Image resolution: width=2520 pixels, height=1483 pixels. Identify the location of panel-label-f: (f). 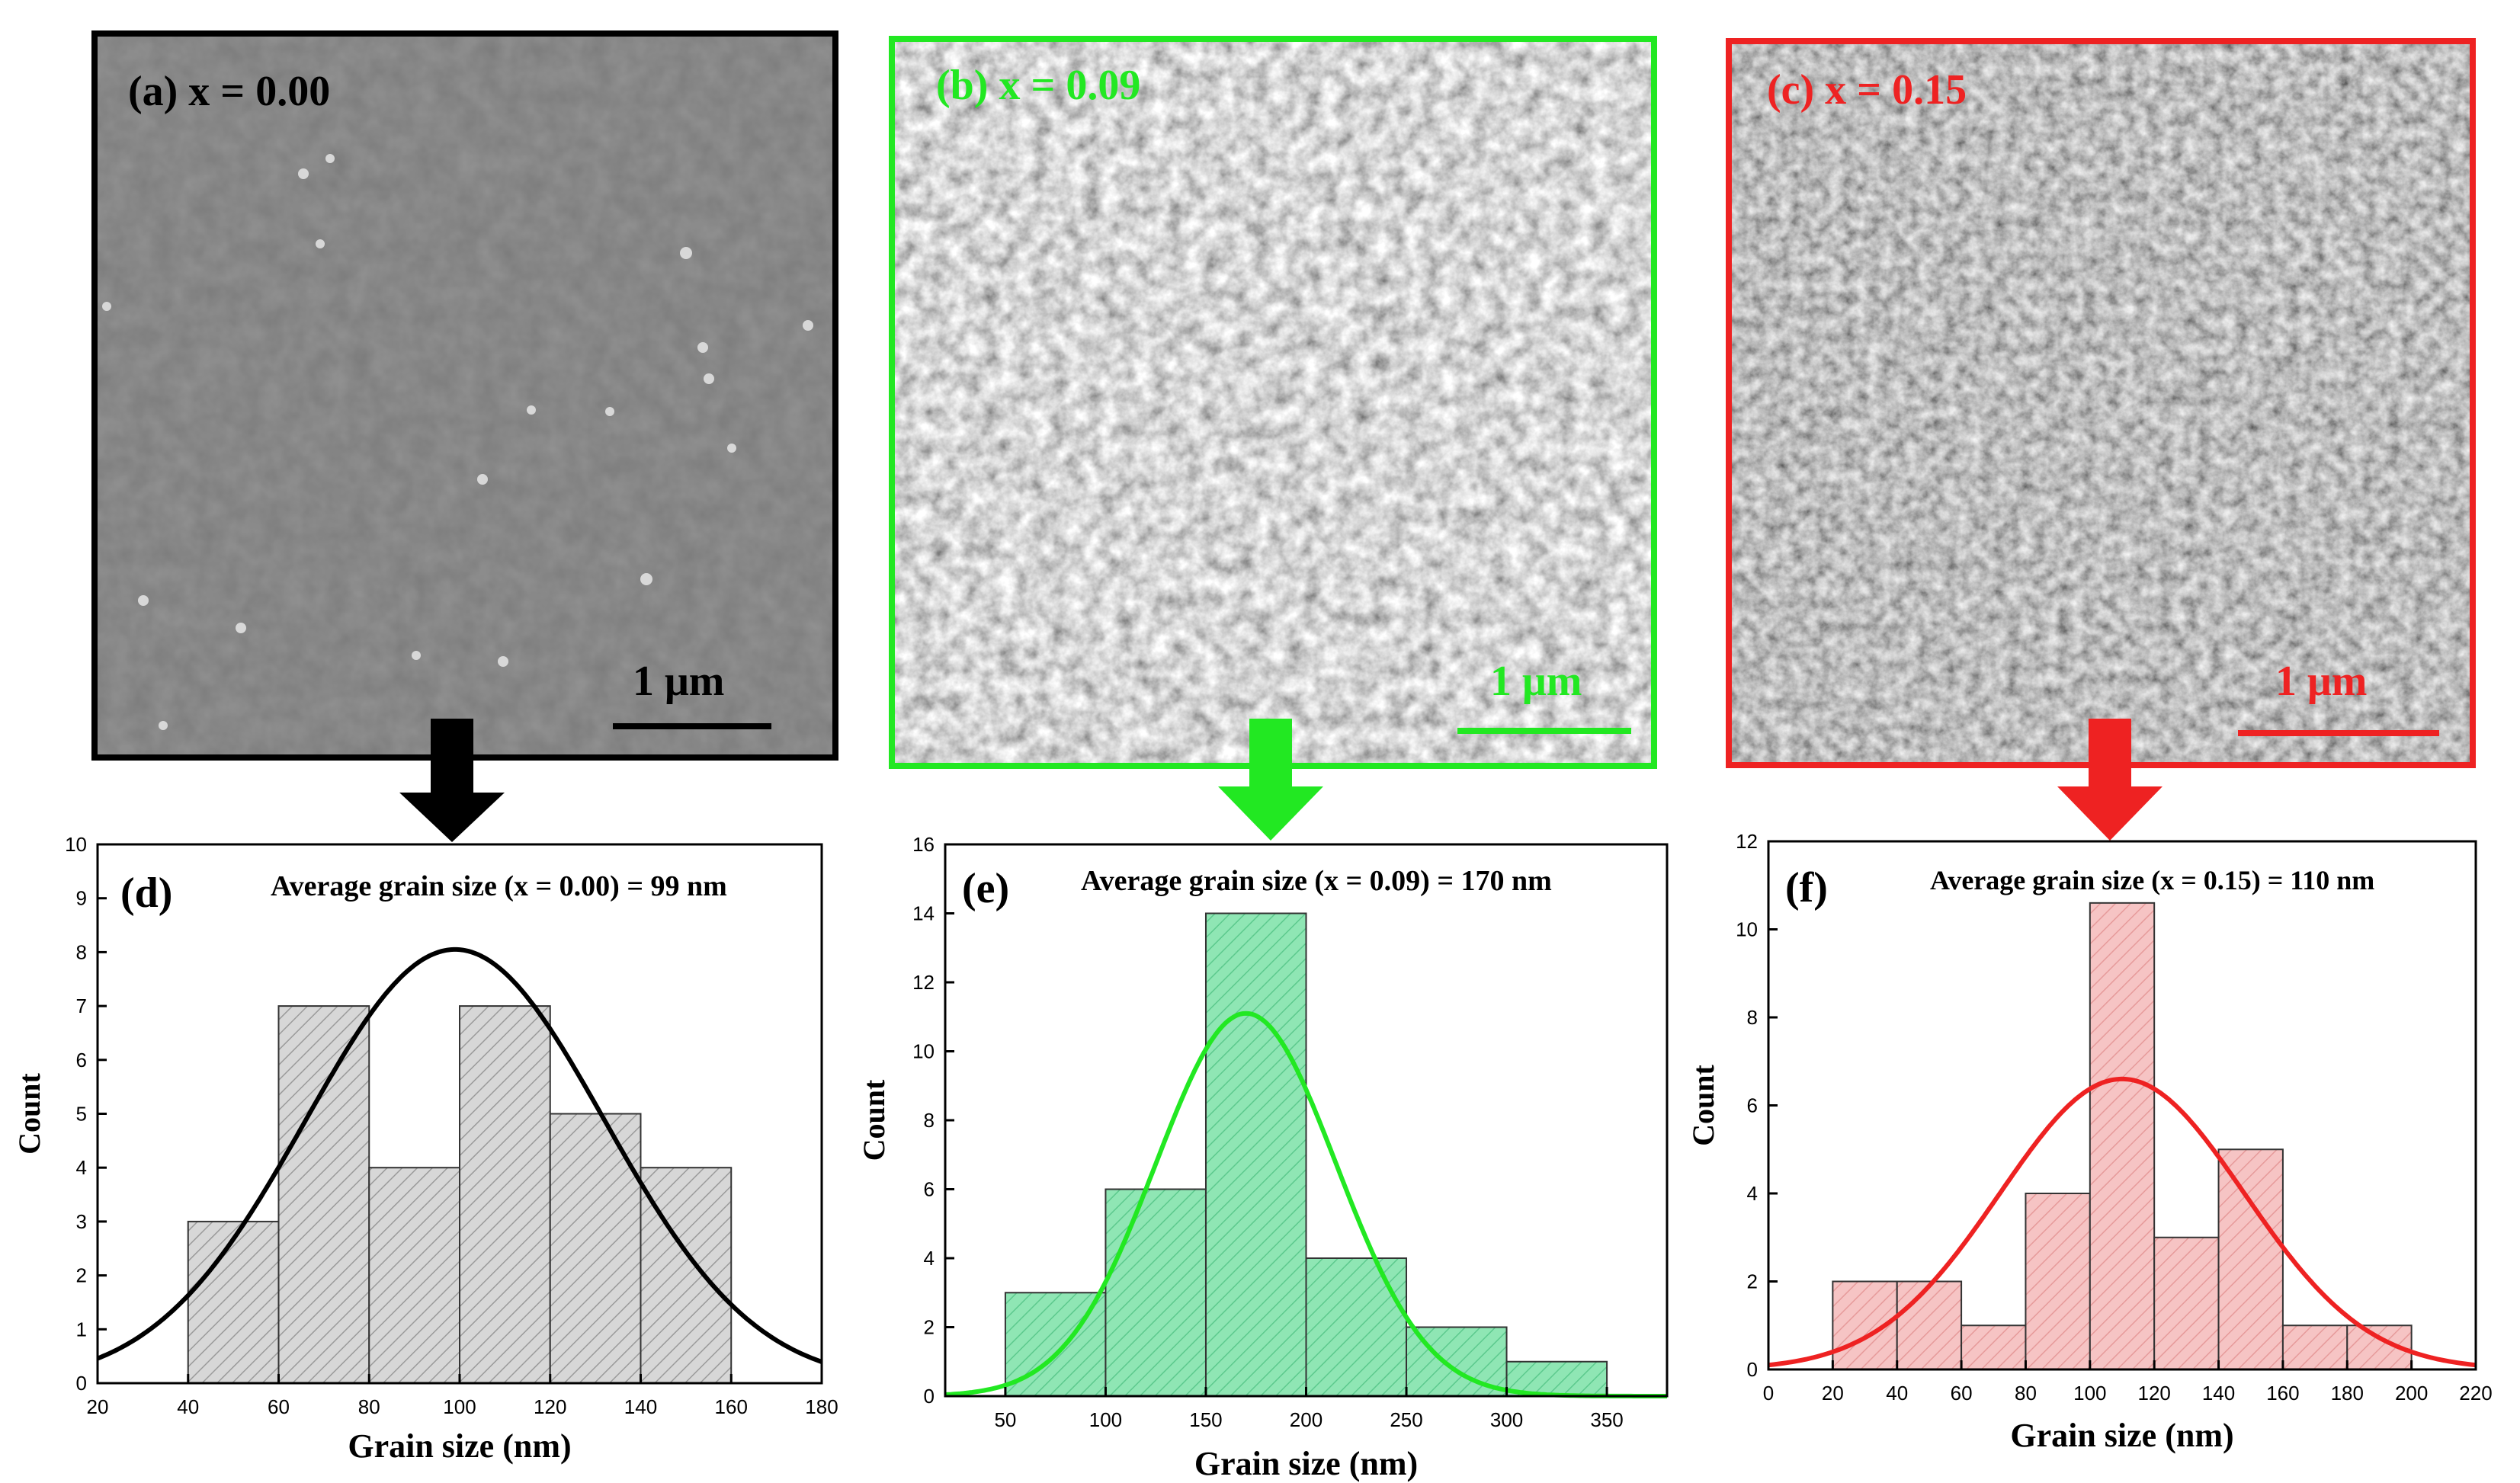
(1806, 888).